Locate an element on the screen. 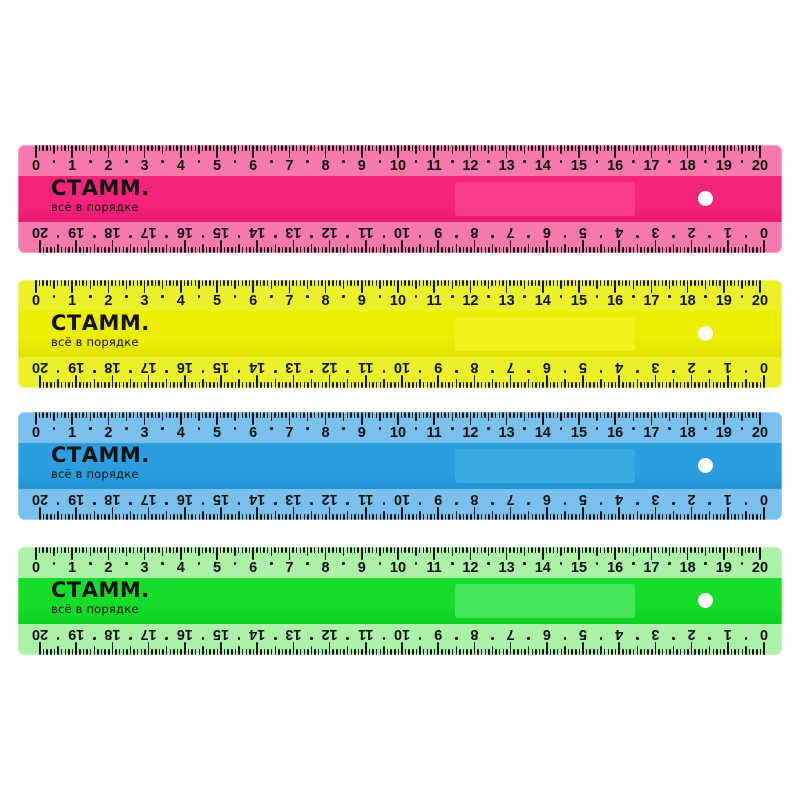 This screenshot has height=800, width=800. tick-marks is located at coordinates (400, 244).